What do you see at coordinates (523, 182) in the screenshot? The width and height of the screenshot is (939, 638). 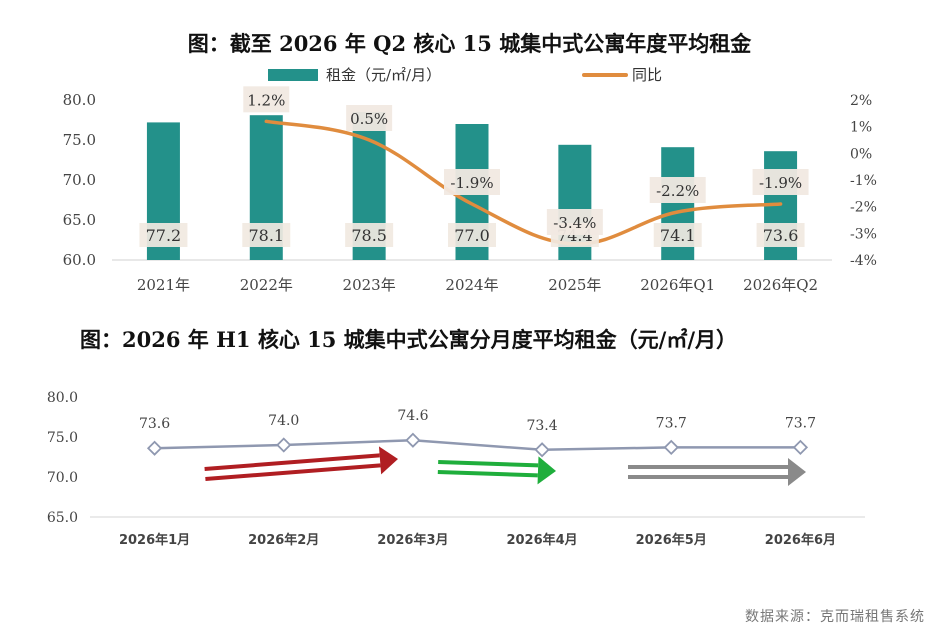 I see `yoy-line` at bounding box center [523, 182].